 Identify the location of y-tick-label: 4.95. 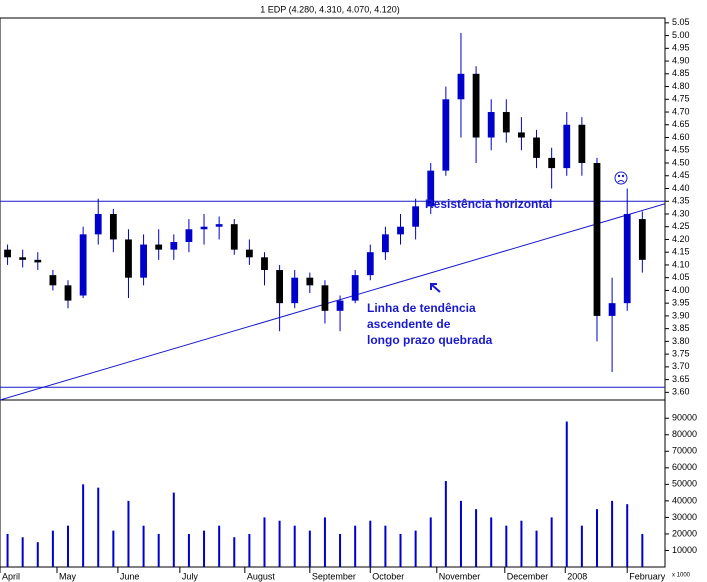
(681, 48).